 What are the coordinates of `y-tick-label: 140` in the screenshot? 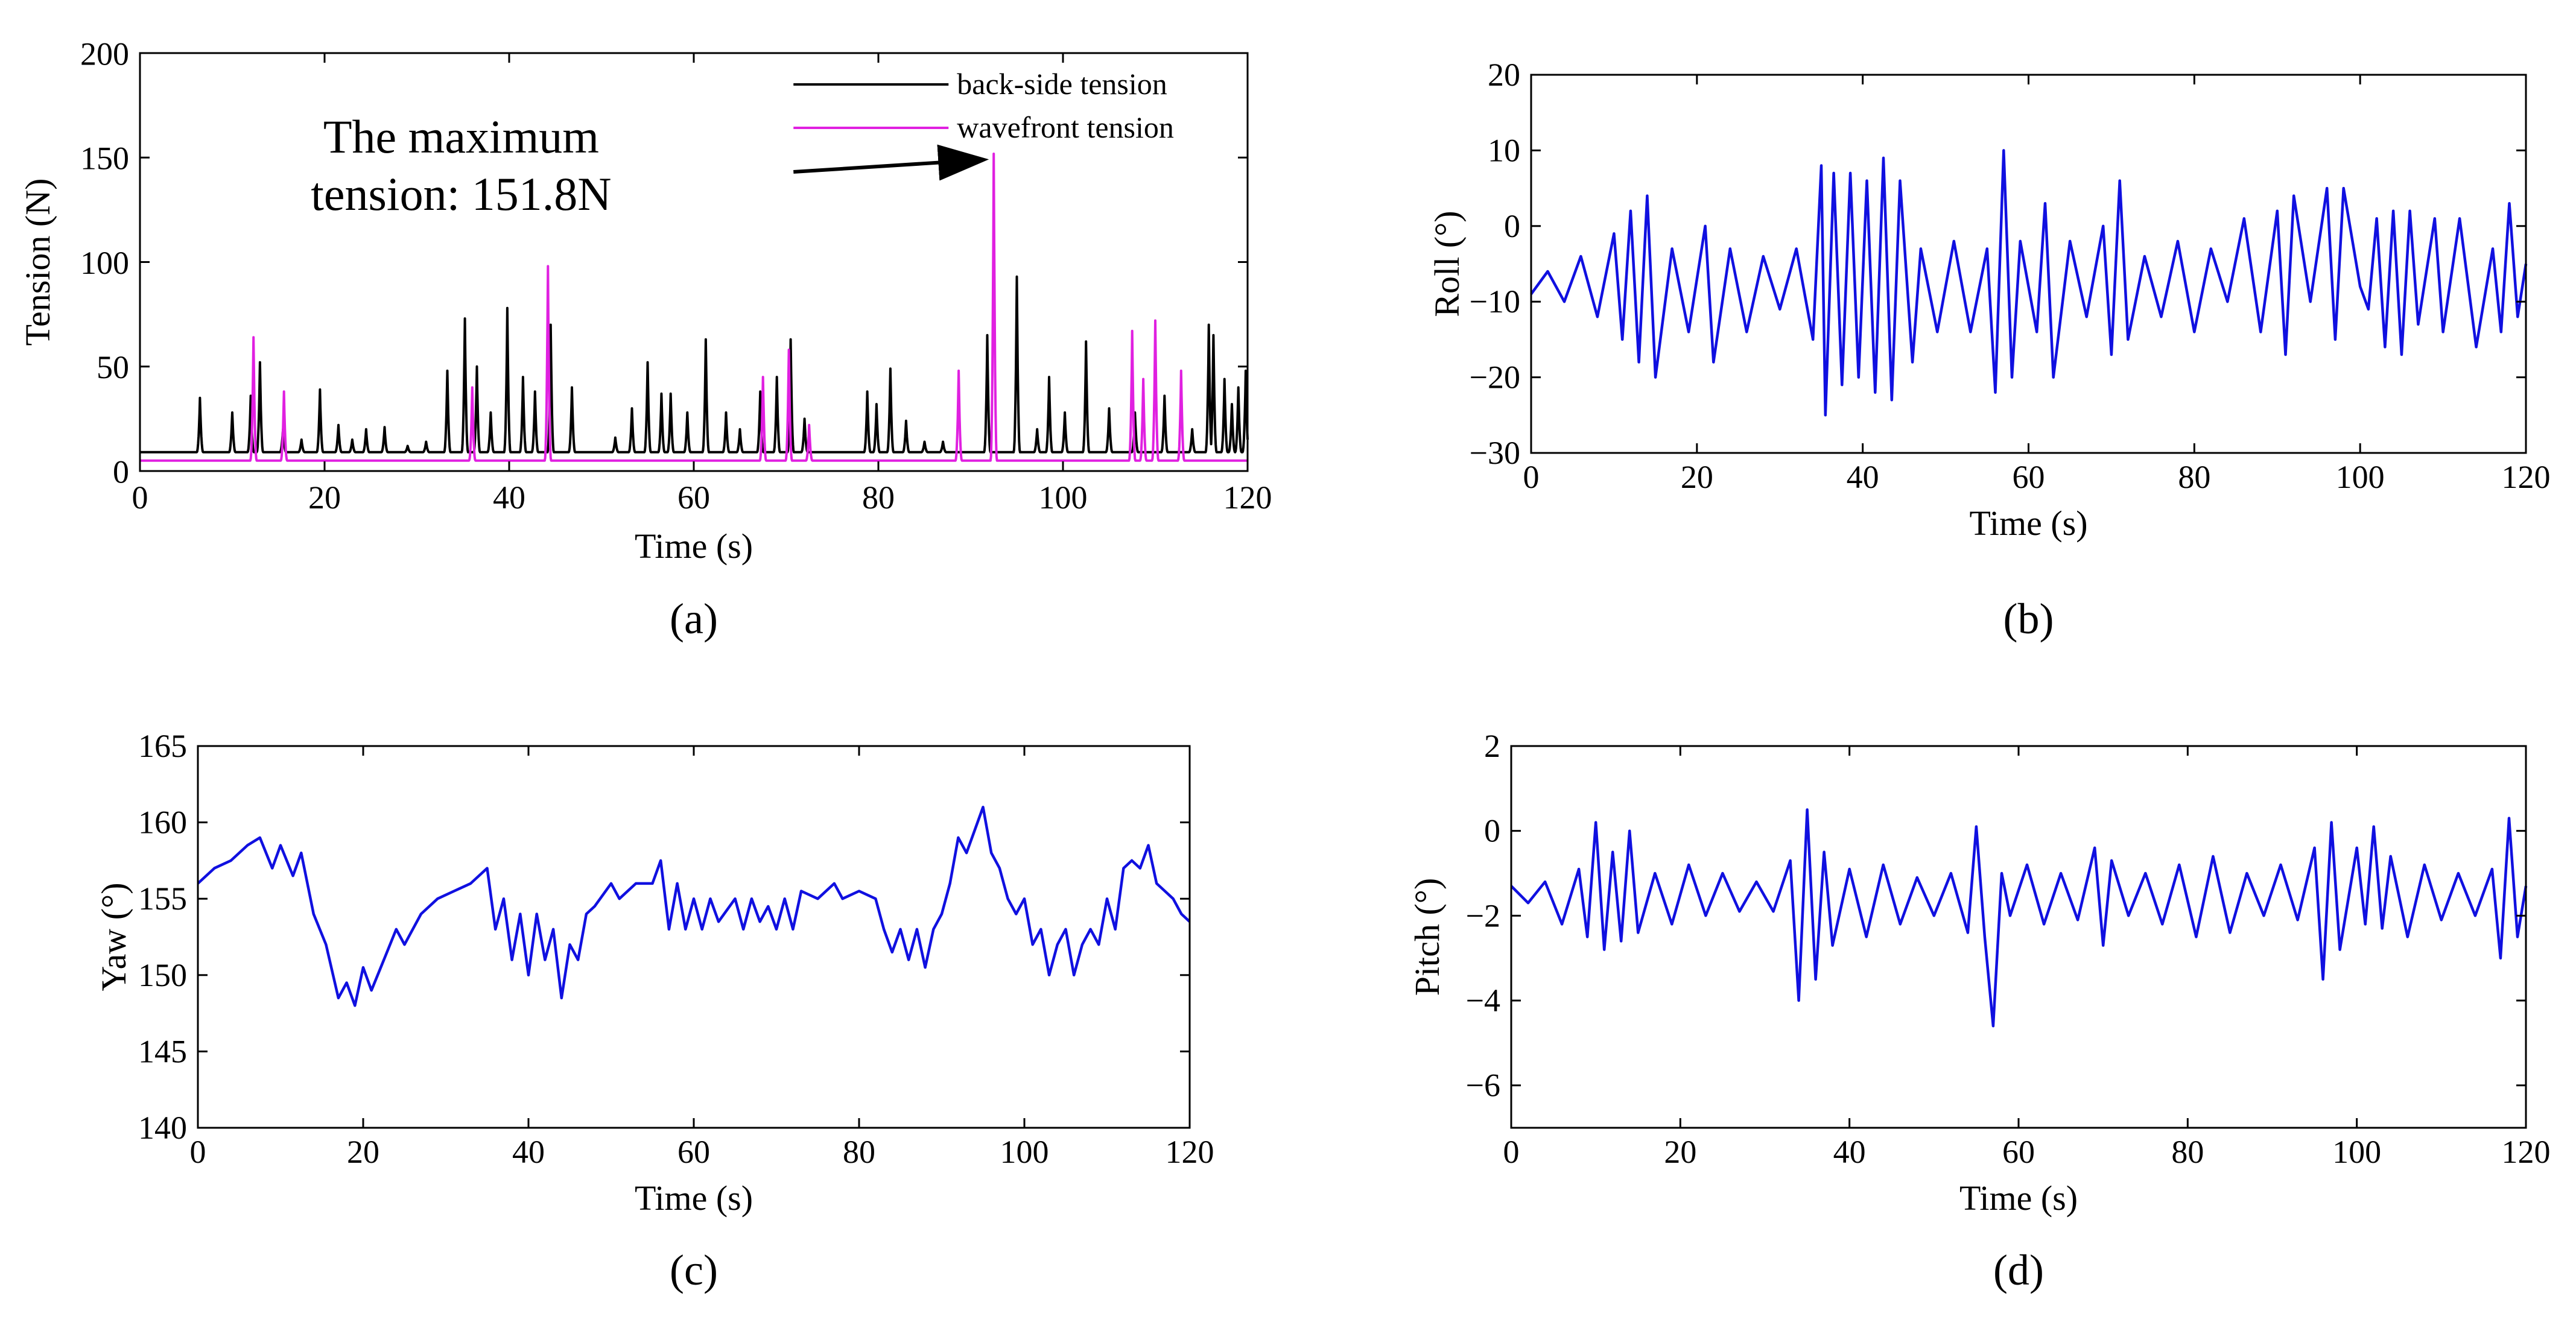 It's located at (162, 1128).